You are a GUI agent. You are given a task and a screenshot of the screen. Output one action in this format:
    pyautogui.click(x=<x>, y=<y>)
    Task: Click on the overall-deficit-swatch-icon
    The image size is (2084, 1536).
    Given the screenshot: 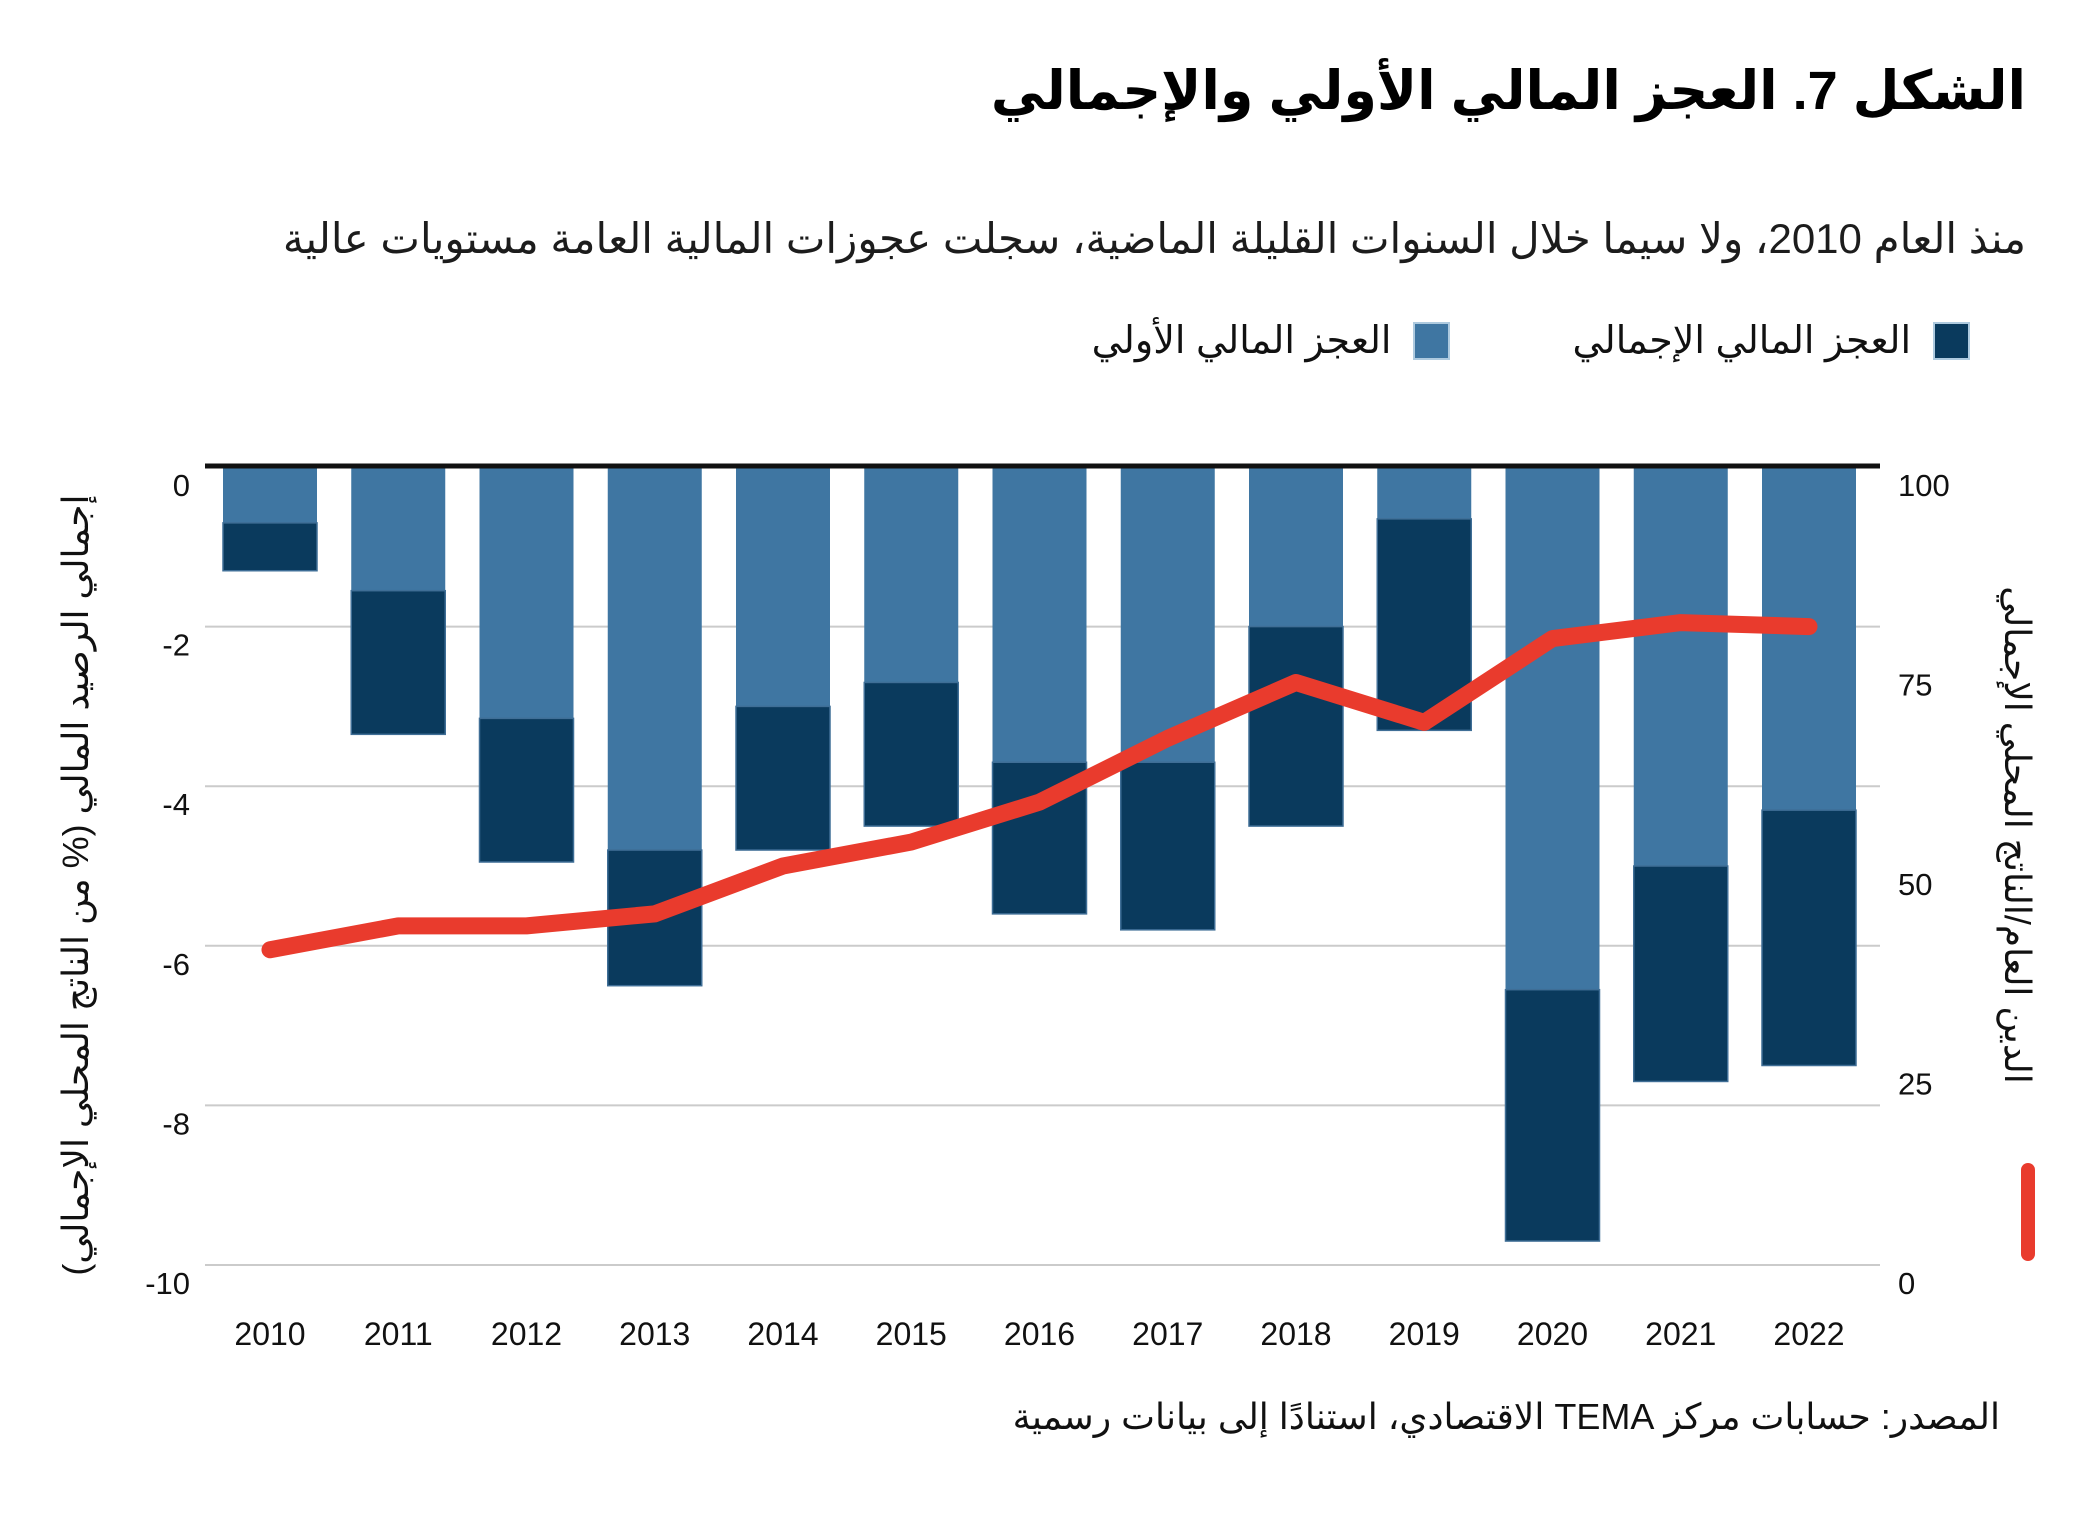 What is the action you would take?
    pyautogui.click(x=1951, y=340)
    